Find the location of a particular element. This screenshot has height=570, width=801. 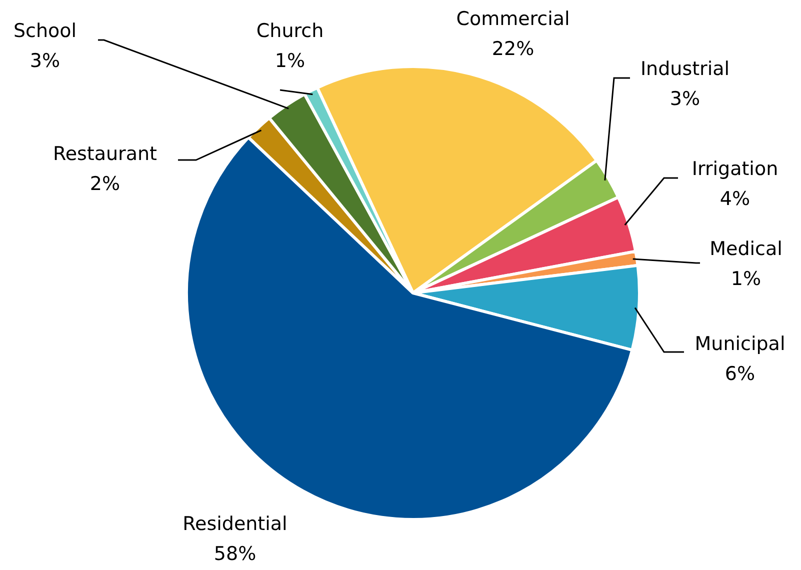

slice-label: Church is located at coordinates (290, 31).